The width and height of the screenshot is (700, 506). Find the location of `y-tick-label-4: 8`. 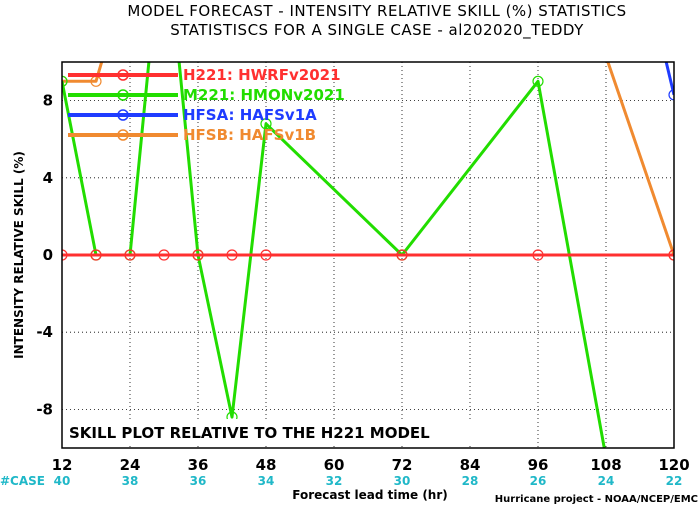

y-tick-label-4: 8 is located at coordinates (48, 101).